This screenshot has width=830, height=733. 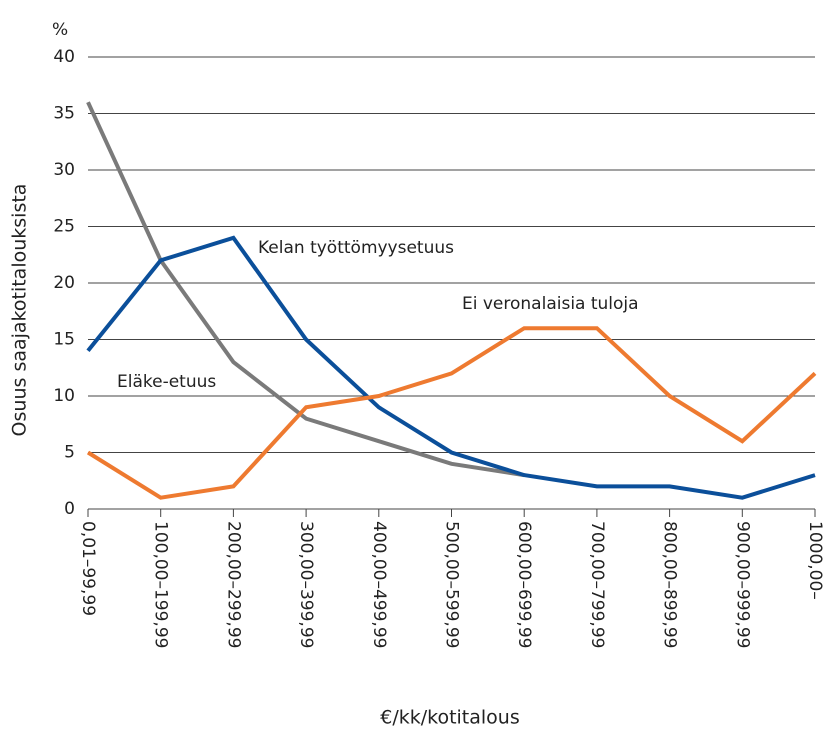 What do you see at coordinates (64, 170) in the screenshot?
I see `y-tick-label: 30` at bounding box center [64, 170].